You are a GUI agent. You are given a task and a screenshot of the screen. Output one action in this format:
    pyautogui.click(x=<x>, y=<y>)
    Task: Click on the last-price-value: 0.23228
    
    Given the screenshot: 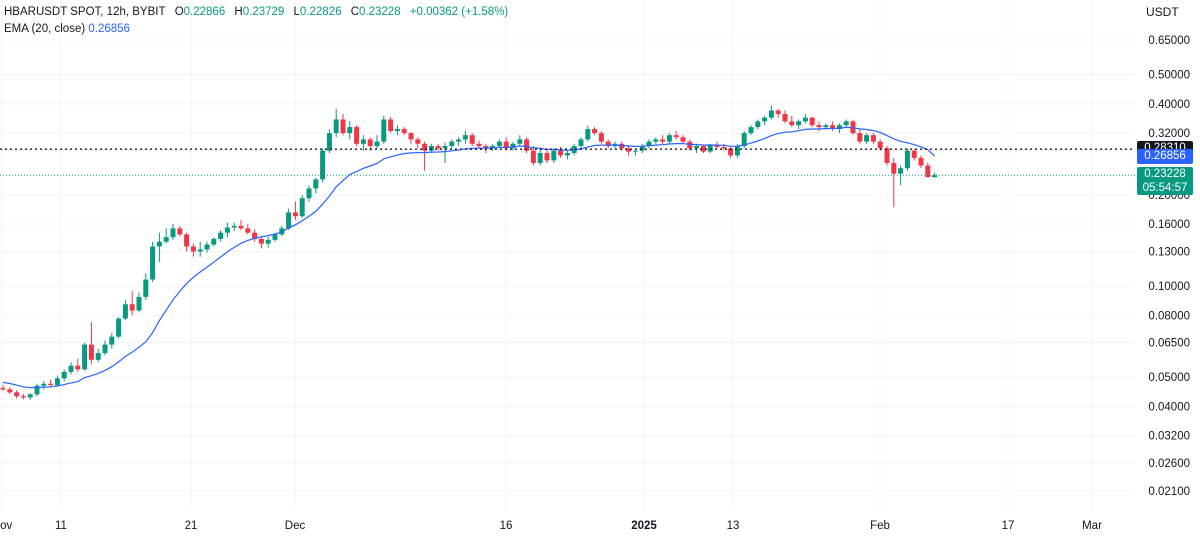 What is the action you would take?
    pyautogui.click(x=1165, y=174)
    